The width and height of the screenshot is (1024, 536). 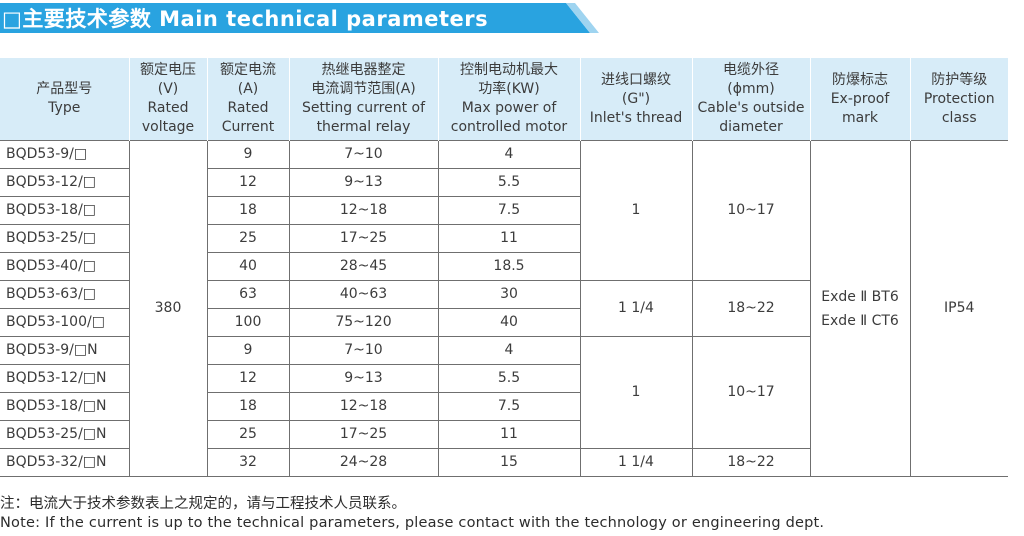 What do you see at coordinates (64, 154) in the screenshot?
I see `type-cell: BQD53-9/□` at bounding box center [64, 154].